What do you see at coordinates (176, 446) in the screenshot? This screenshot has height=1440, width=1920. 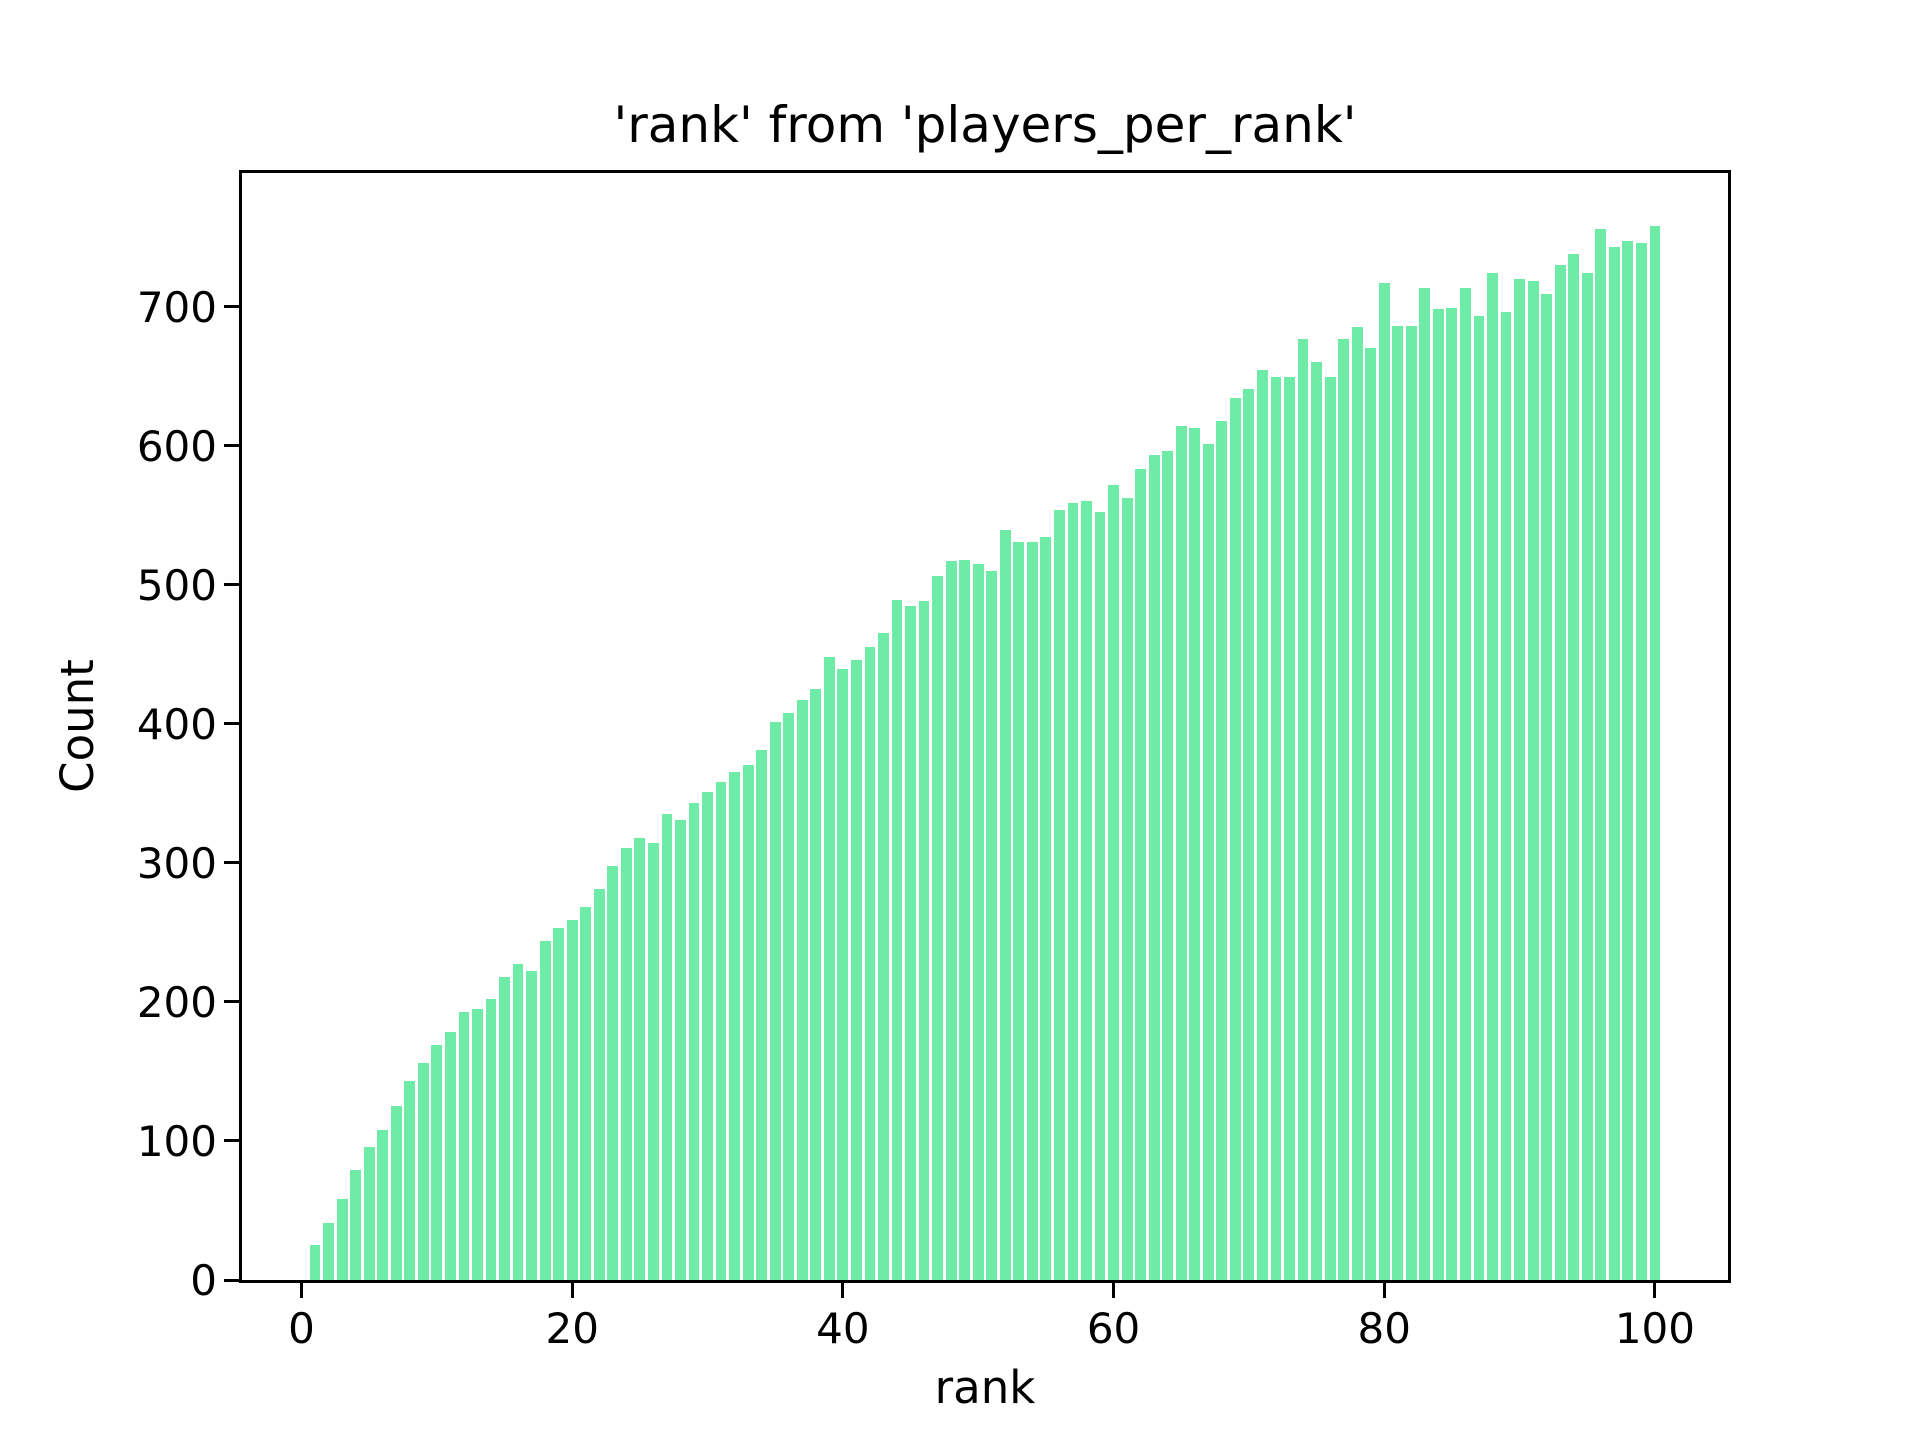 I see `y-tick-label-600: 600` at bounding box center [176, 446].